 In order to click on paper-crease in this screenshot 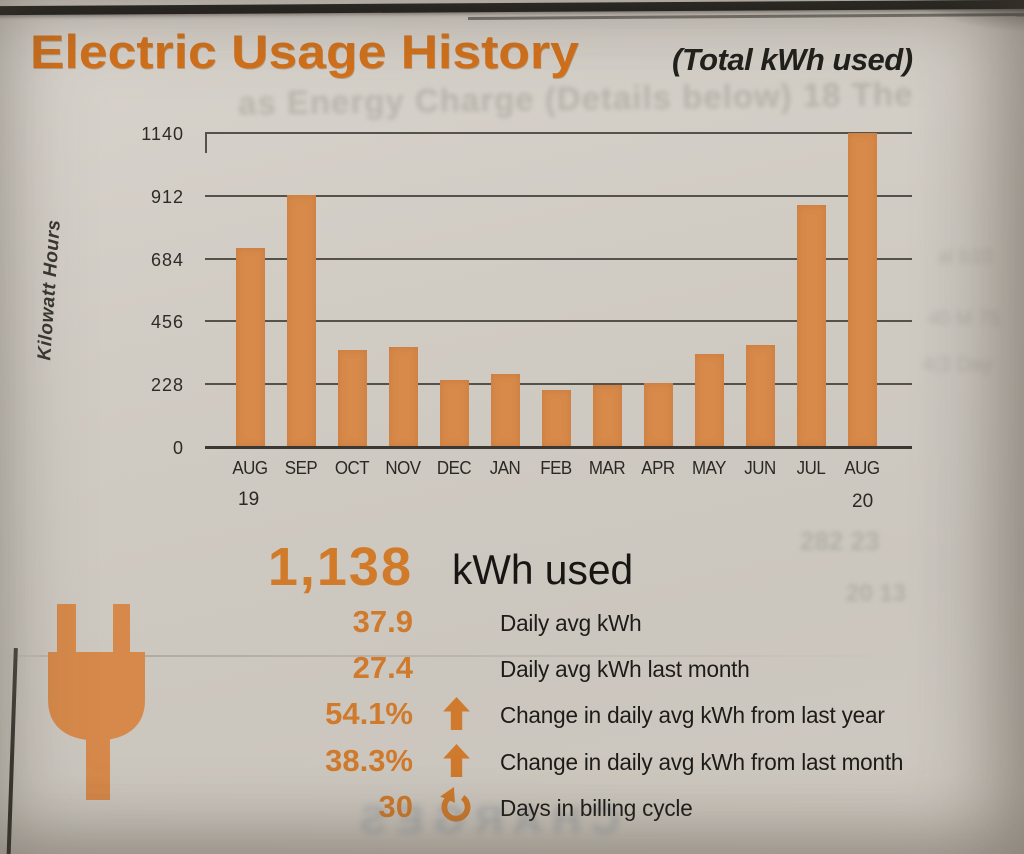, I will do `click(512, 656)`.